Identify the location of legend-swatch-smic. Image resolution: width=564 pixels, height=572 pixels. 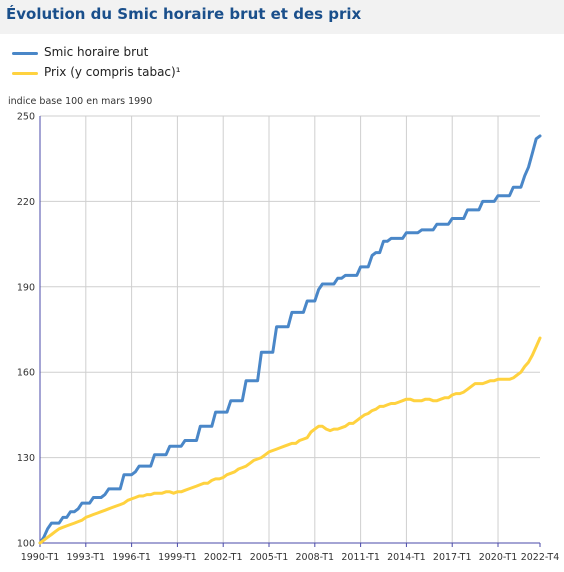
(25, 53).